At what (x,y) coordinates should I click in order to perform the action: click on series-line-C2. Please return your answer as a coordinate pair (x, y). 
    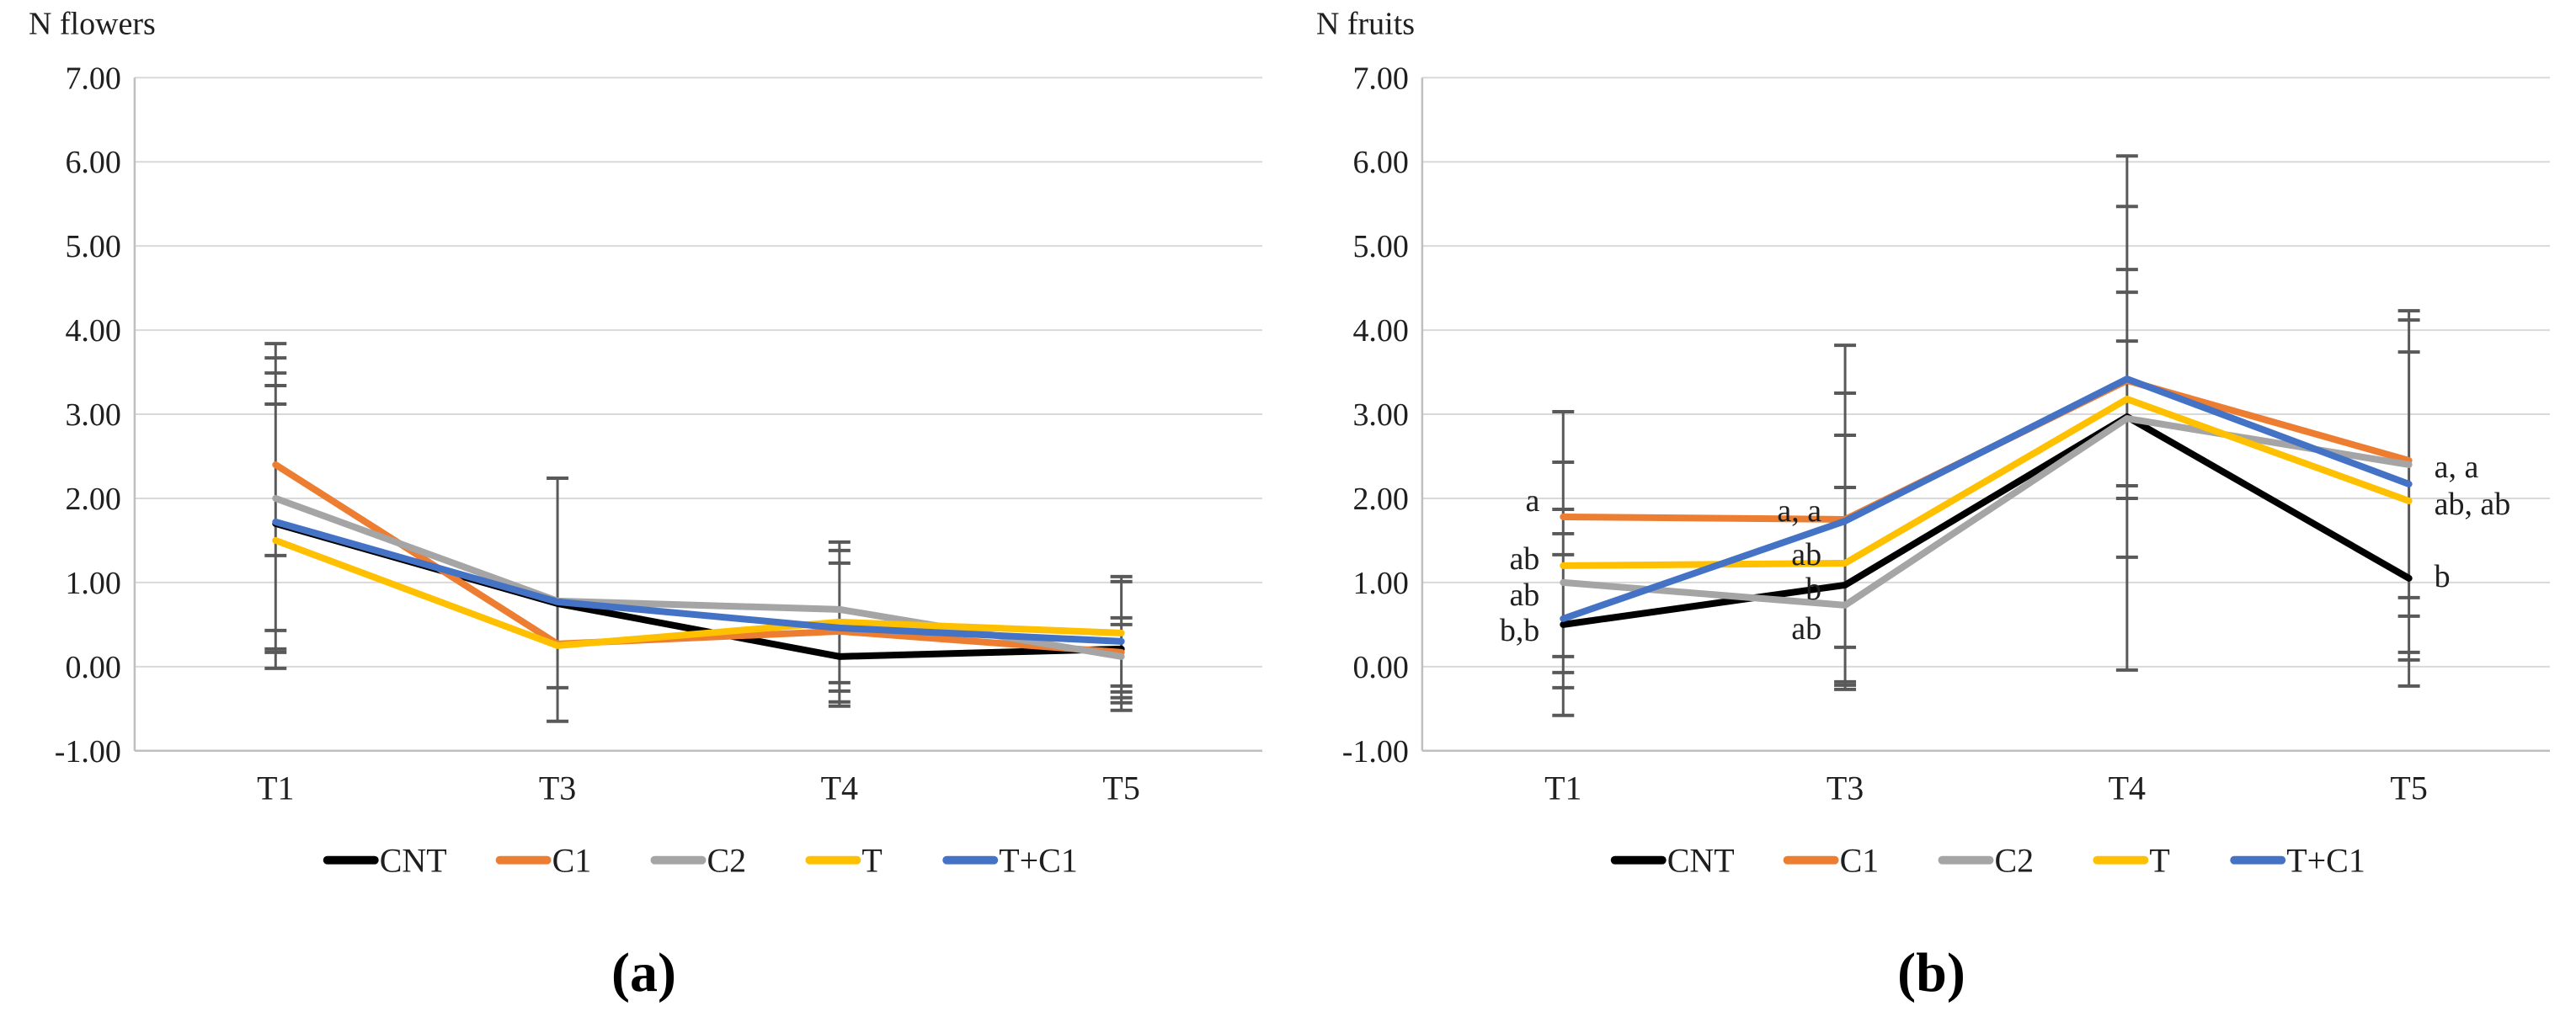
    Looking at the image, I should click on (1986, 512).